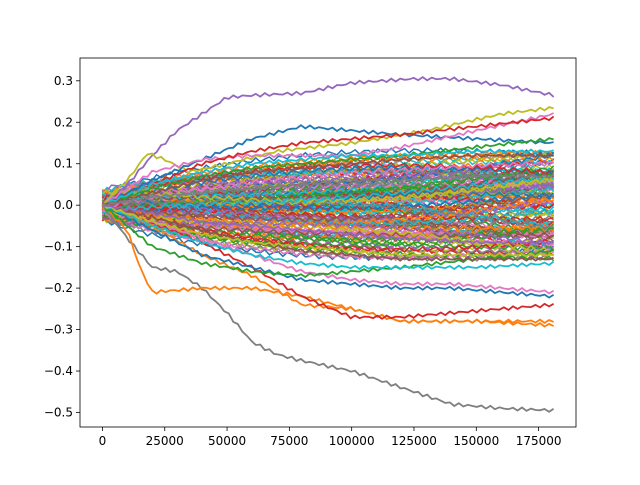  I want to click on y-tick-label: 0.0, so click(63, 205).